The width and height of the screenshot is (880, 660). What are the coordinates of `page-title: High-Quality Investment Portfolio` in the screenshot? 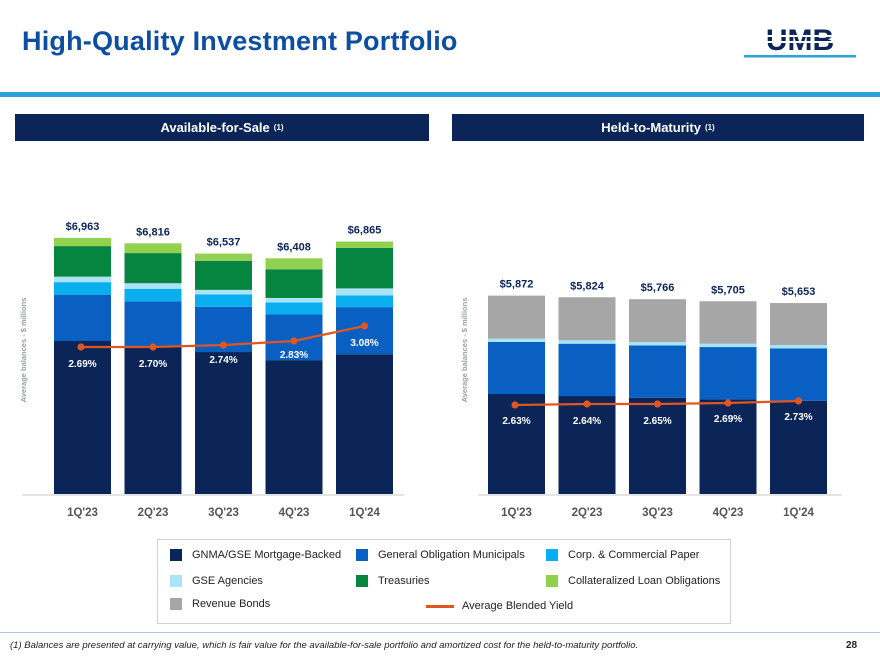 It's located at (240, 41).